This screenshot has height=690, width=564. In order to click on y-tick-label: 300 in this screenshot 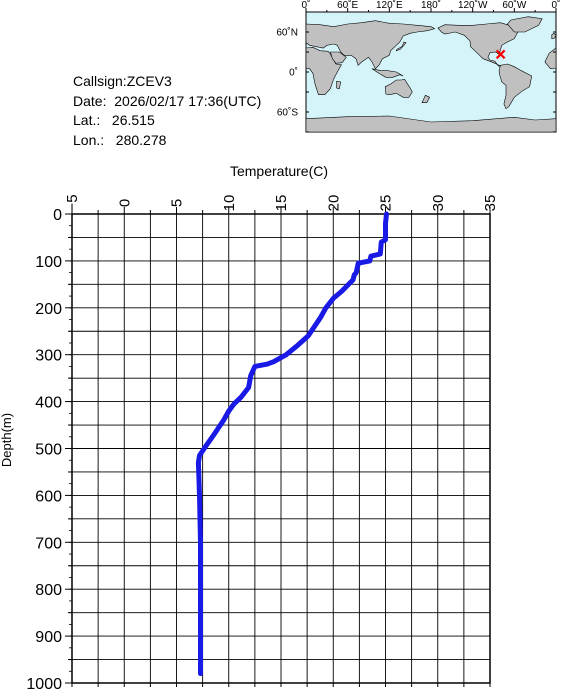, I will do `click(48, 356)`.